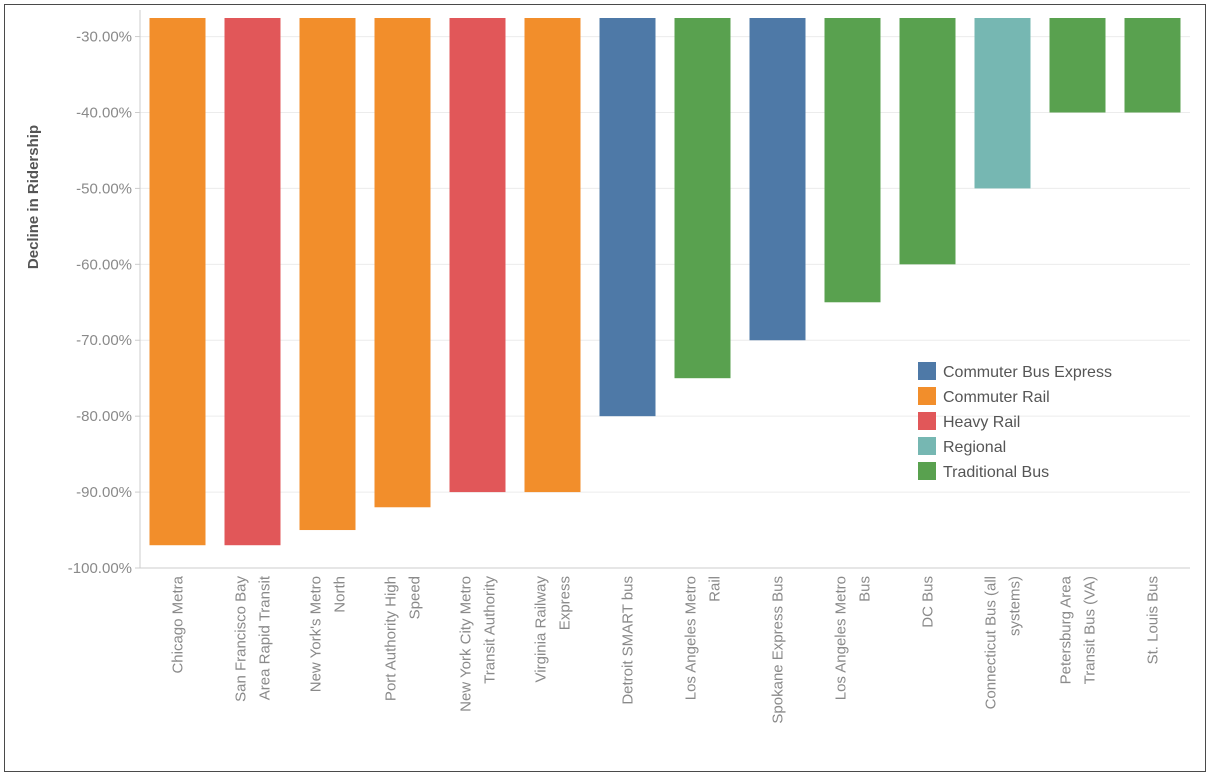 The height and width of the screenshot is (780, 1212). Describe the element at coordinates (865, 589) in the screenshot. I see `x-category-label-line: Bus` at that location.